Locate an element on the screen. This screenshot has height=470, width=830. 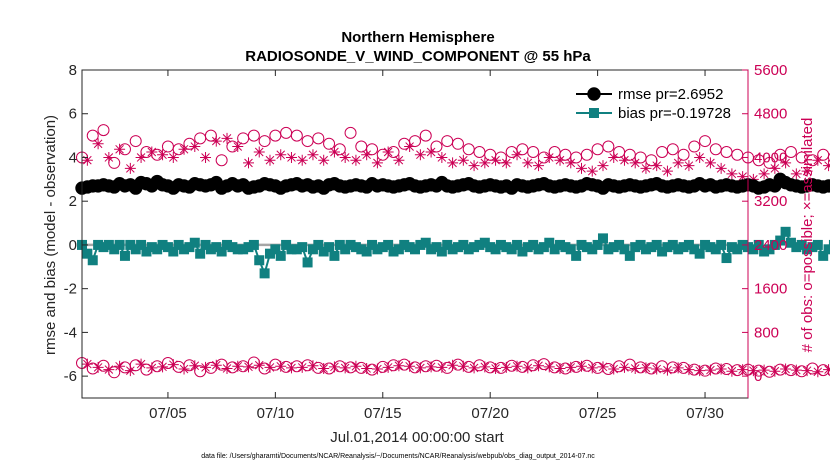
x-axis-label: Jul.01,2014 00:00:00 start is located at coordinates (417, 437).